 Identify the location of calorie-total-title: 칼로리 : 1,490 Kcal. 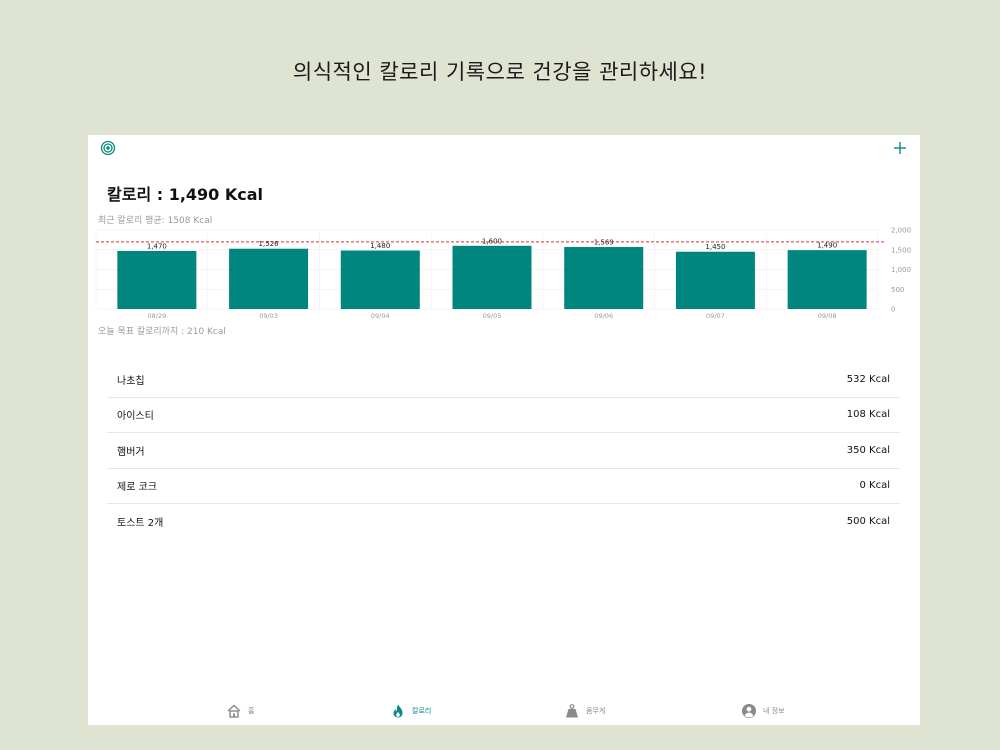
(185, 194).